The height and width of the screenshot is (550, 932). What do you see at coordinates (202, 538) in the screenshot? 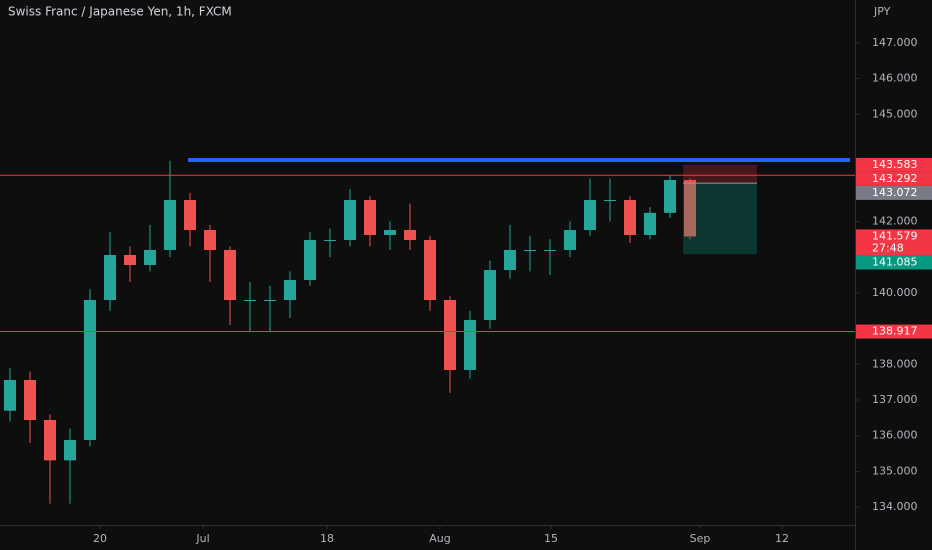
I see `x-tick-label: Jul` at bounding box center [202, 538].